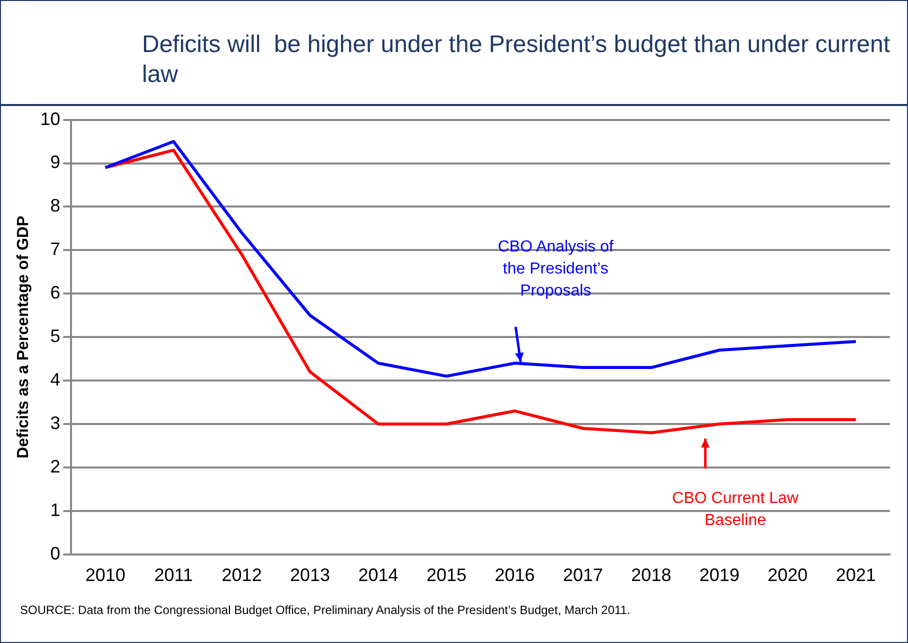 The image size is (908, 643). What do you see at coordinates (105, 575) in the screenshot?
I see `x-tick-label: 2010` at bounding box center [105, 575].